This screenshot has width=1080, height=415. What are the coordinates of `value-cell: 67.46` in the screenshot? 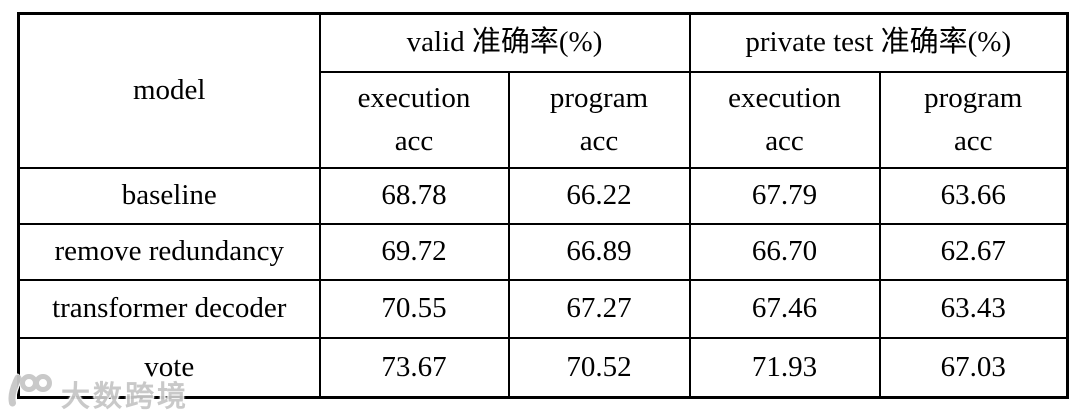 It's located at (784, 308).